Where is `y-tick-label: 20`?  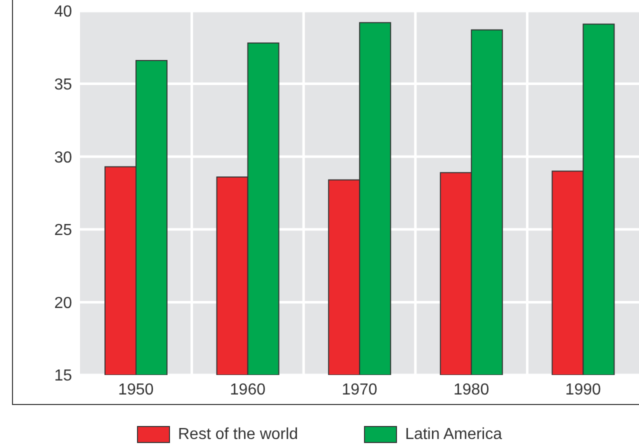
y-tick-label: 20 is located at coordinates (63, 303).